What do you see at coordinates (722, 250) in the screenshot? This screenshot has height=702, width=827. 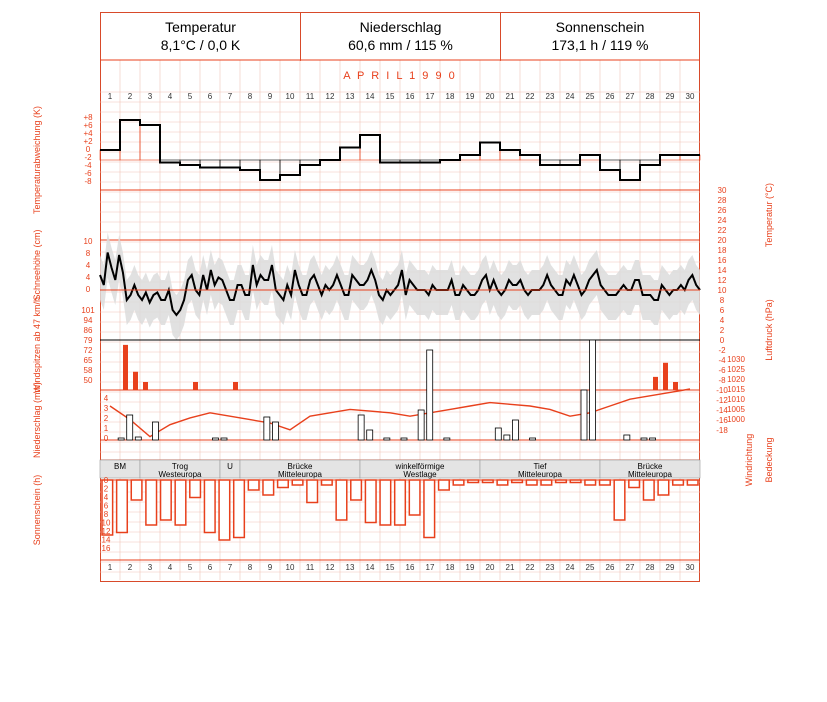 I see `temperature-tick: 18` at bounding box center [722, 250].